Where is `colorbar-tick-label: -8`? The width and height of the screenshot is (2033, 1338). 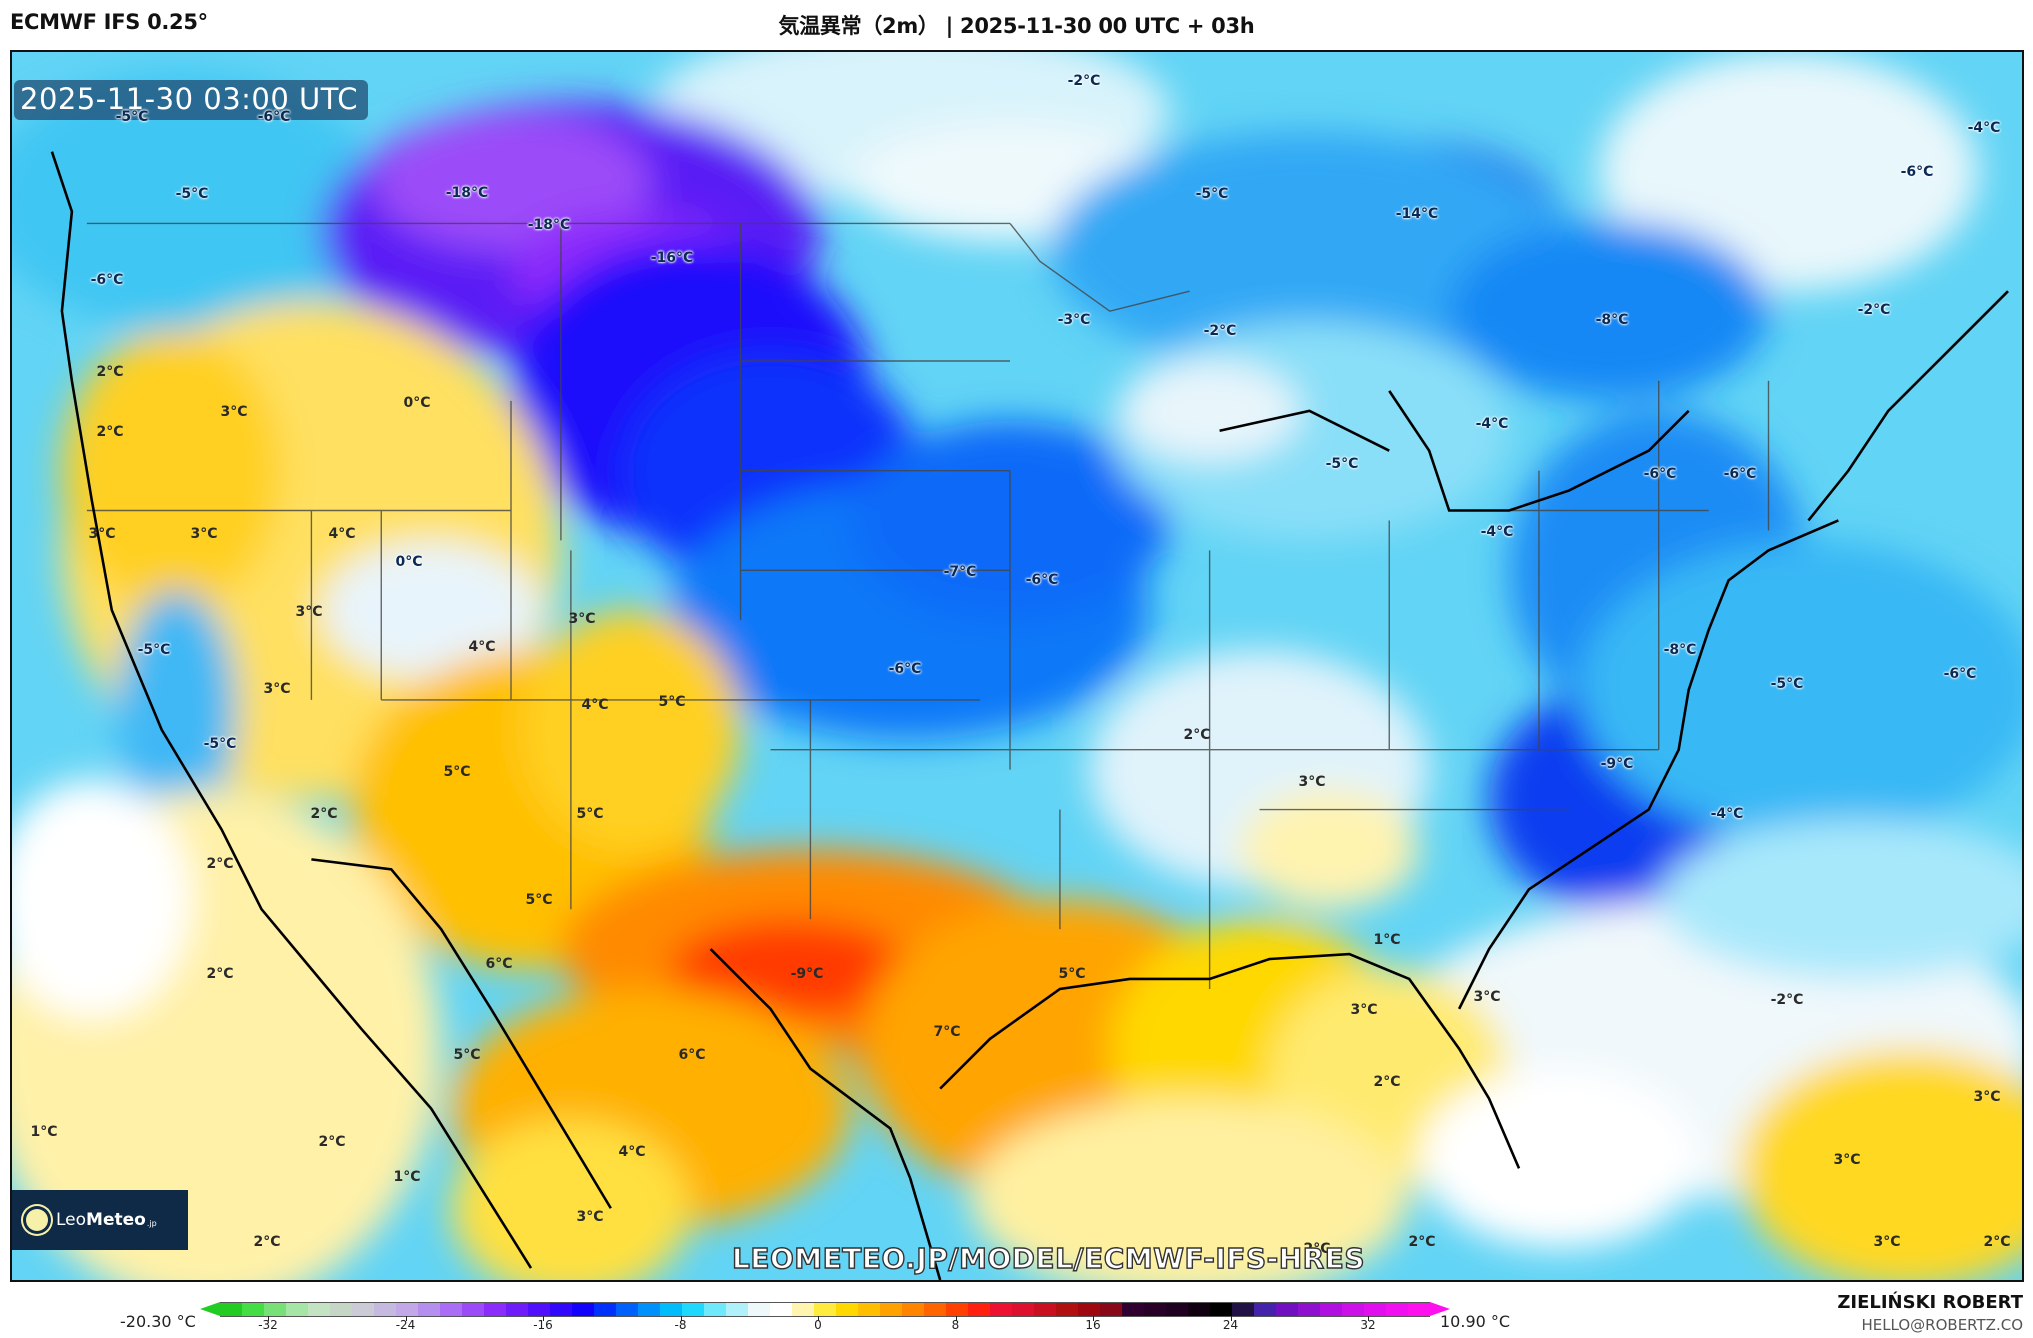
colorbar-tick-label: -8 is located at coordinates (680, 1325).